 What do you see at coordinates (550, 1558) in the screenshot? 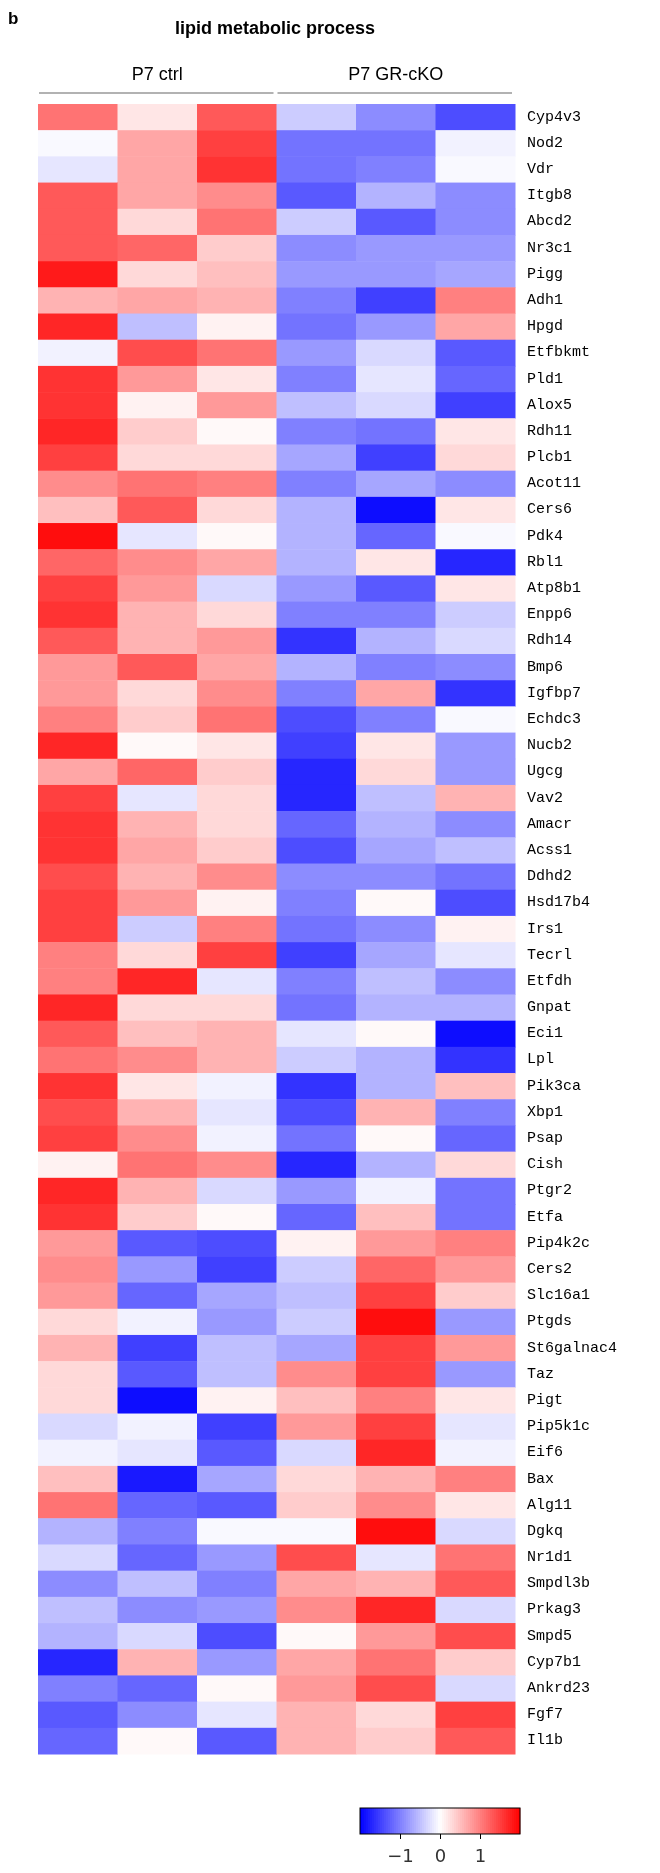
I see `y-tick-label: Nr1d1` at bounding box center [550, 1558].